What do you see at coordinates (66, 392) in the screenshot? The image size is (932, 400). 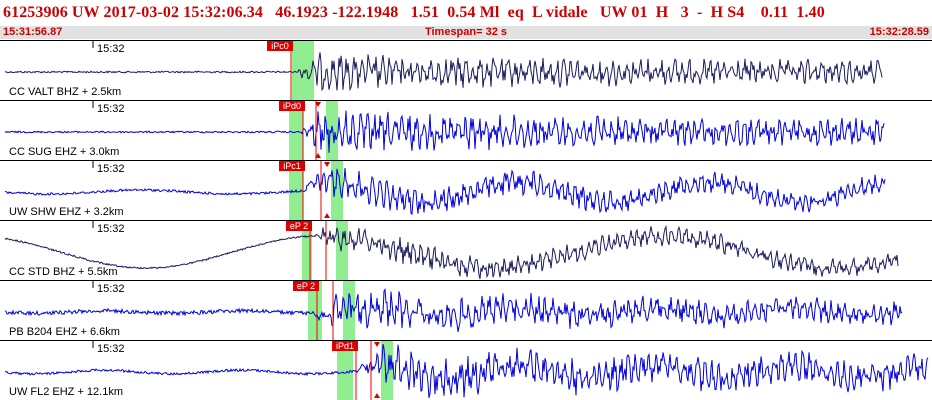 I see `station-label: UW FL2 EHZ + 12.1km` at bounding box center [66, 392].